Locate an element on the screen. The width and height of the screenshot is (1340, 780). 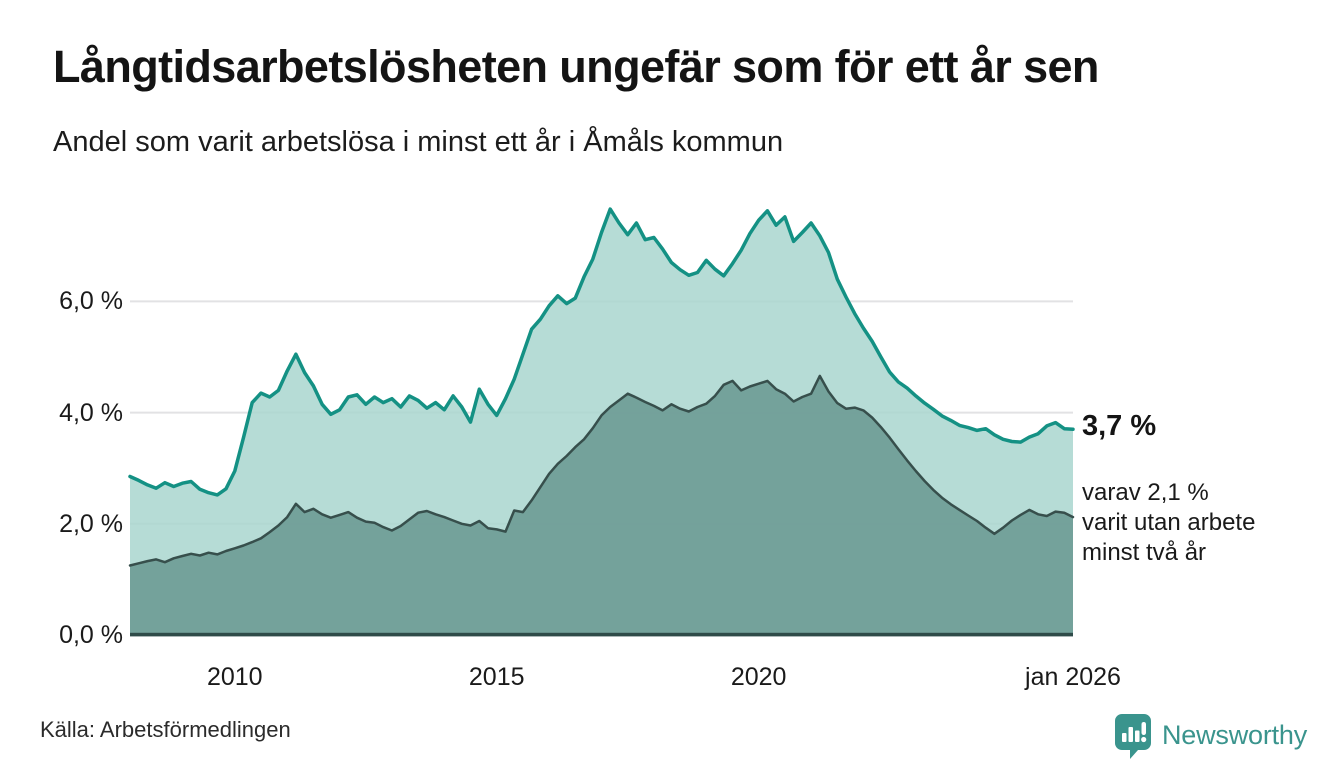
annotation-line-2: varit utan arbete is located at coordinates (1169, 522).